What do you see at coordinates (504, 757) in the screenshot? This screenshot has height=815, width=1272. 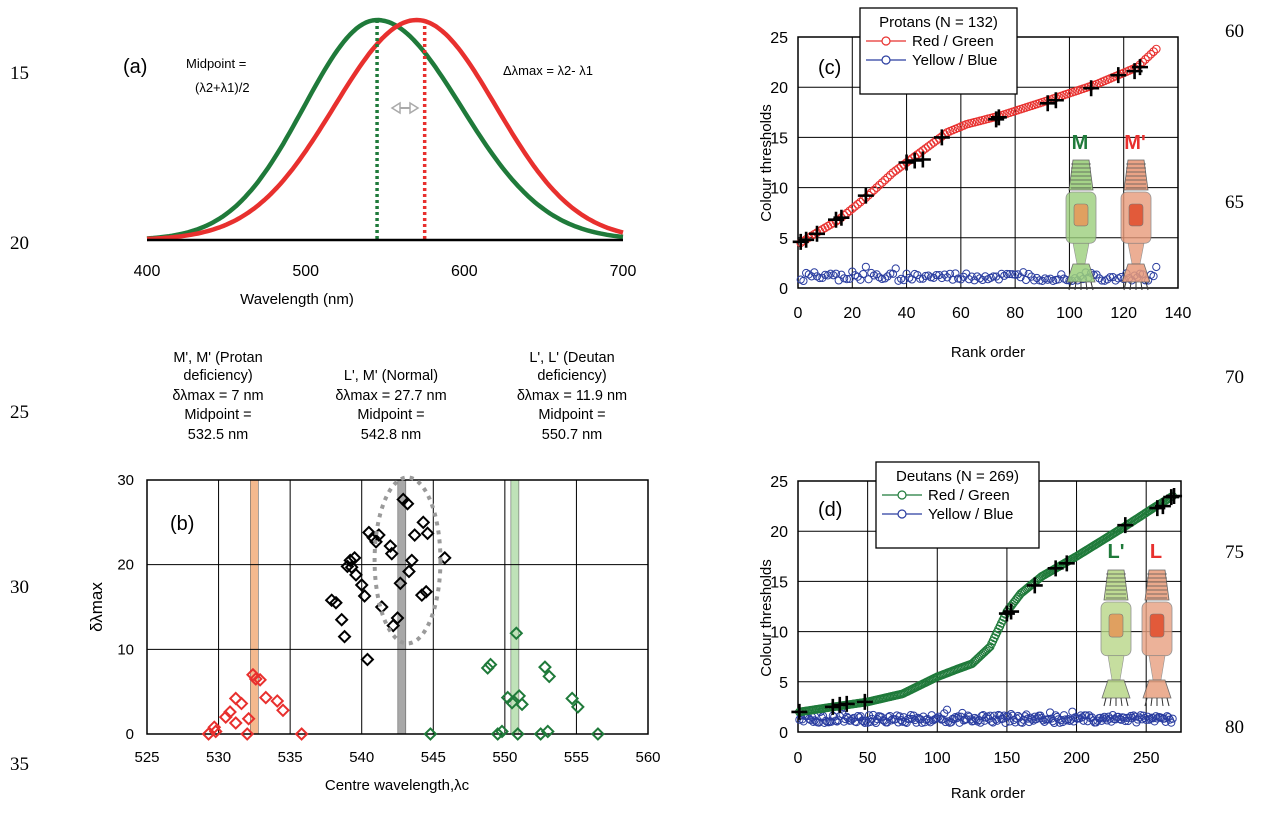 I see `x-tick-label: 550` at bounding box center [504, 757].